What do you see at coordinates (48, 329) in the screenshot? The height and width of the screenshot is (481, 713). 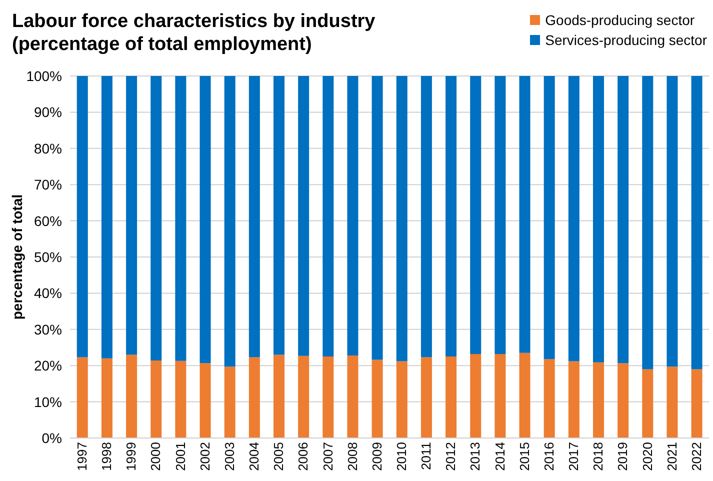 I see `y-tick-label: 30%` at bounding box center [48, 329].